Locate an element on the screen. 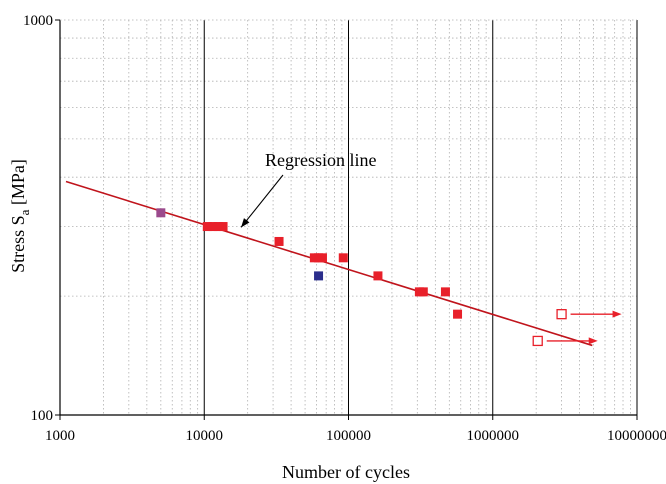 The width and height of the screenshot is (666, 484). y-axis-label-main: Stress S is located at coordinates (18, 244).